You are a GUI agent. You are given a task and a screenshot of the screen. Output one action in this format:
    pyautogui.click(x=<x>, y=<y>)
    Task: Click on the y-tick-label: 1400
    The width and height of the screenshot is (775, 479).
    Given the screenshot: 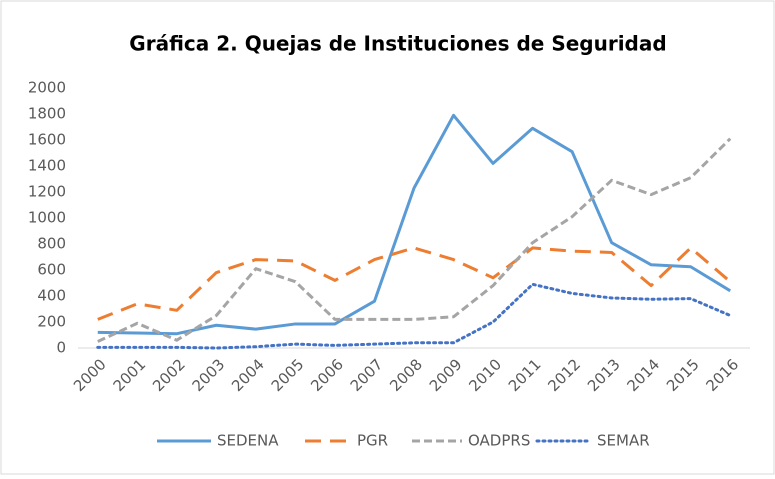 What is the action you would take?
    pyautogui.click(x=47, y=166)
    